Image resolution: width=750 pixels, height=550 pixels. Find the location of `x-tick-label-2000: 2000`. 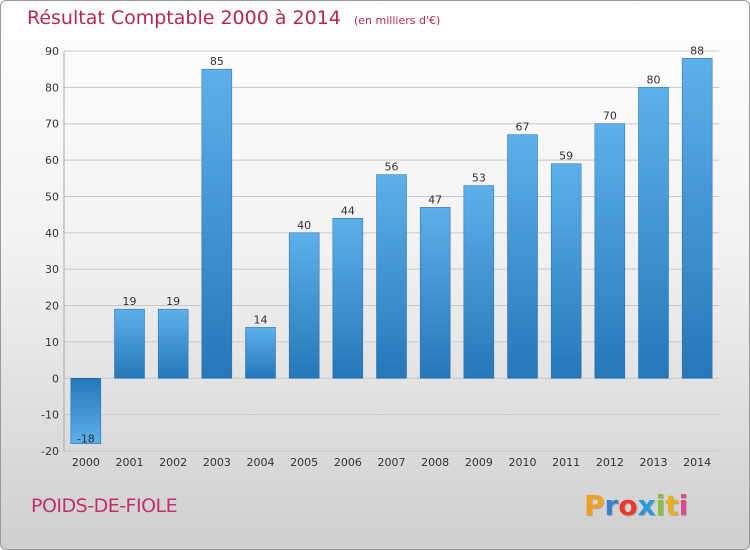

x-tick-label-2000: 2000 is located at coordinates (86, 462).